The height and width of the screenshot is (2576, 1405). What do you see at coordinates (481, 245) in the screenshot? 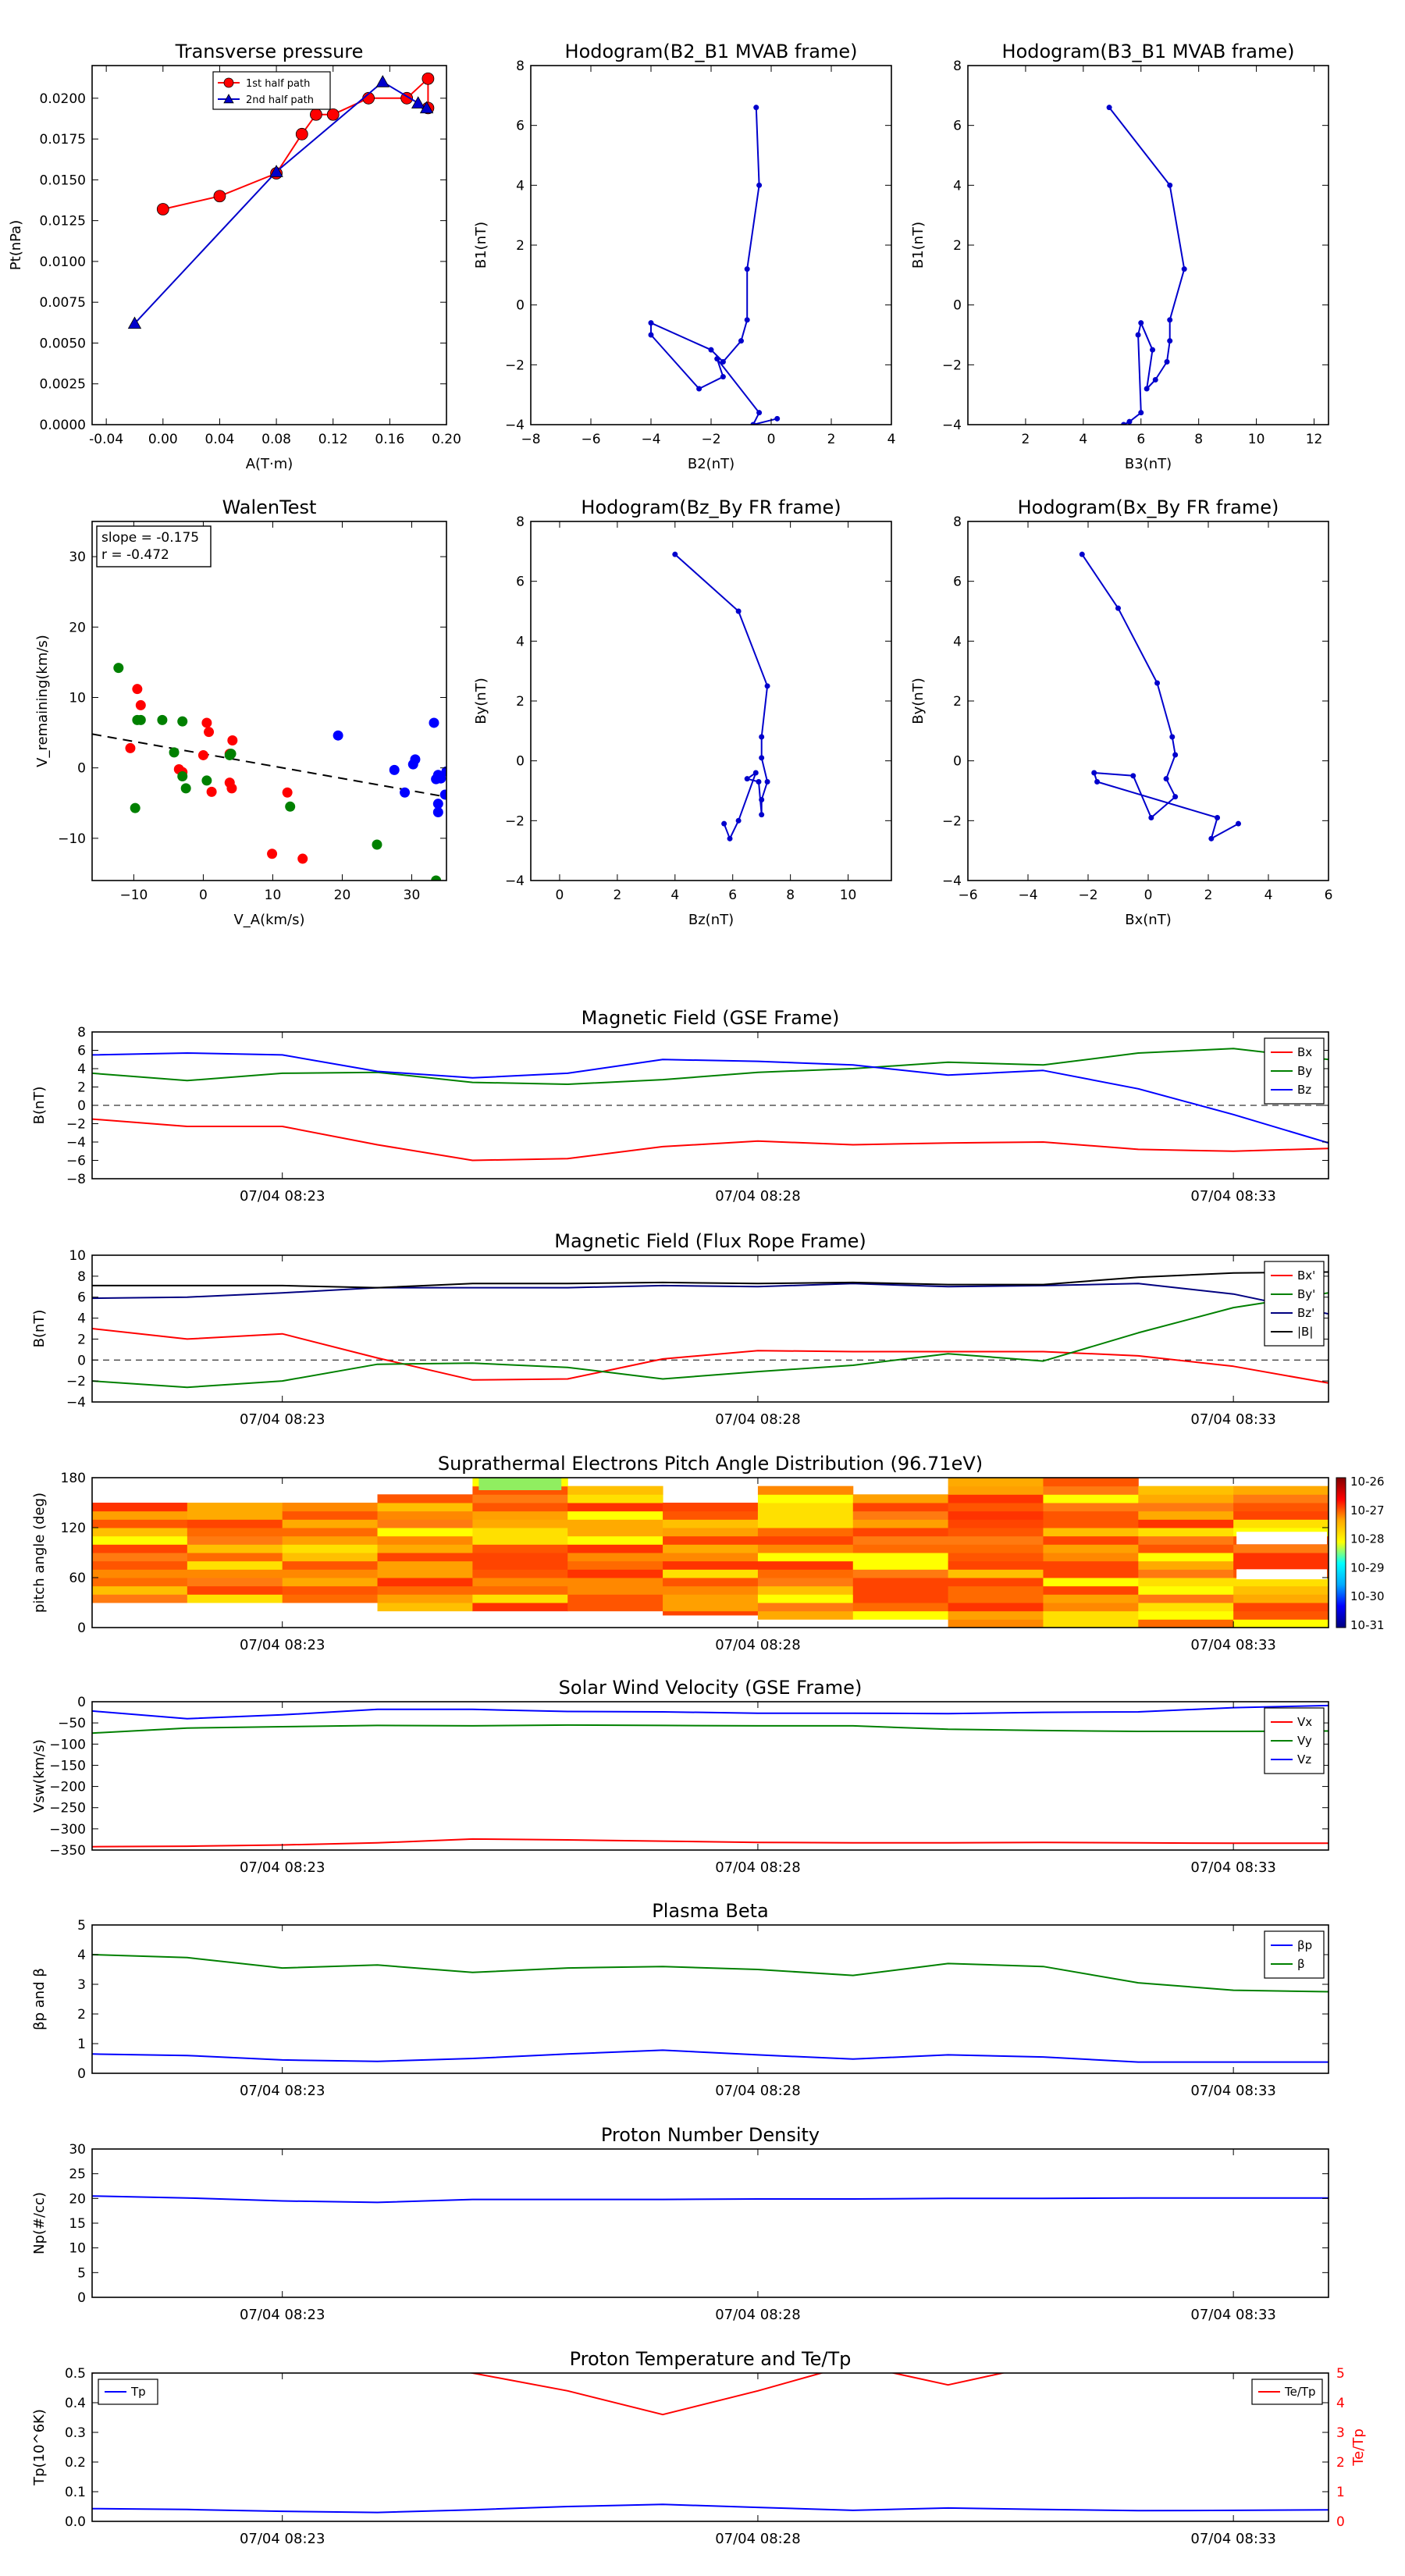
I see `y-axis-label: B1(nT)` at bounding box center [481, 245].